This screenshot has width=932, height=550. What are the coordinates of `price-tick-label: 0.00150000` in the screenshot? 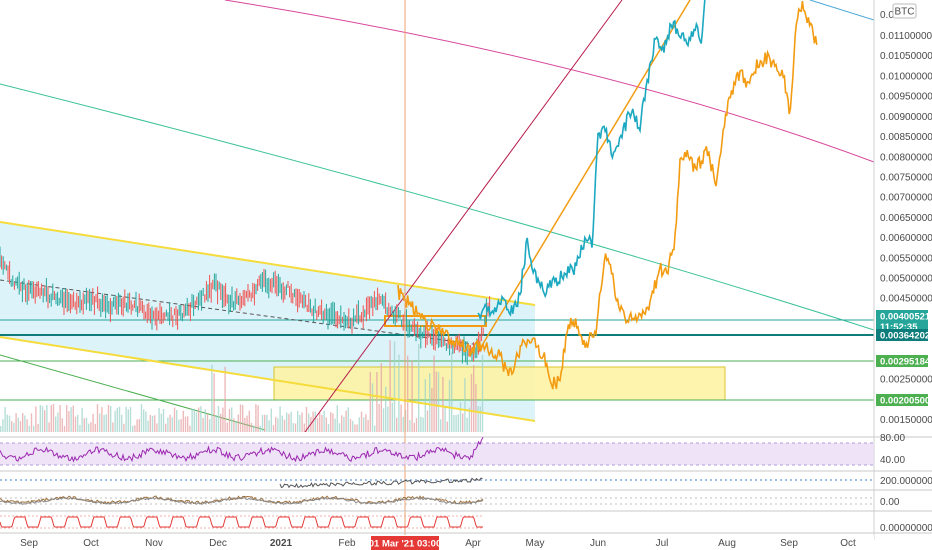 It's located at (906, 420).